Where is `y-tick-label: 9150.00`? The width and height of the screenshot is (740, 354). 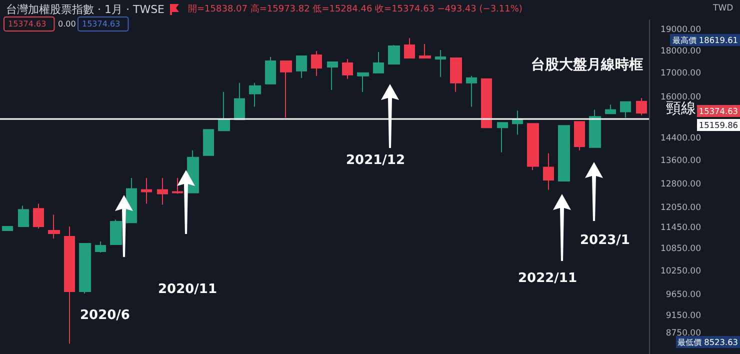
y-tick-label: 9150.00 is located at coordinates (683, 315).